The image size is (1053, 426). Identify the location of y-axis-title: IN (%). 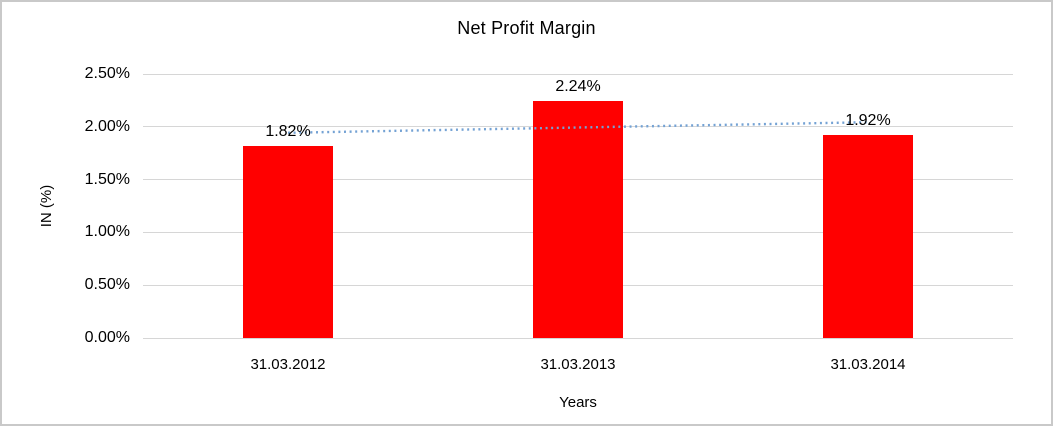
(46, 206).